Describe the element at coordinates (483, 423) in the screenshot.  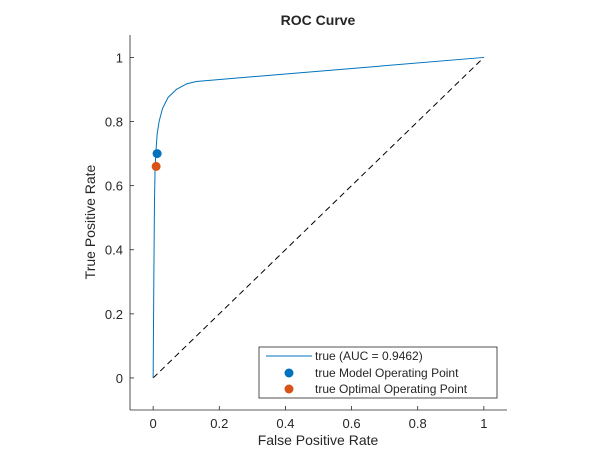
I see `x-tick-label: 1` at that location.